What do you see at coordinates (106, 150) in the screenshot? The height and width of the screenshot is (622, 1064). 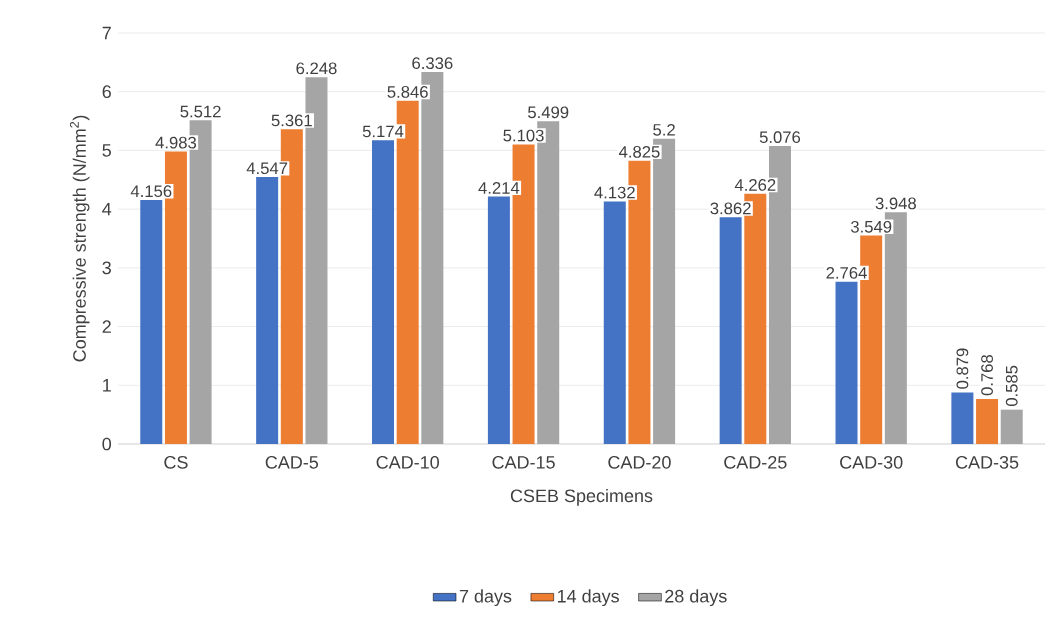 I see `y-tick-label: 5` at bounding box center [106, 150].